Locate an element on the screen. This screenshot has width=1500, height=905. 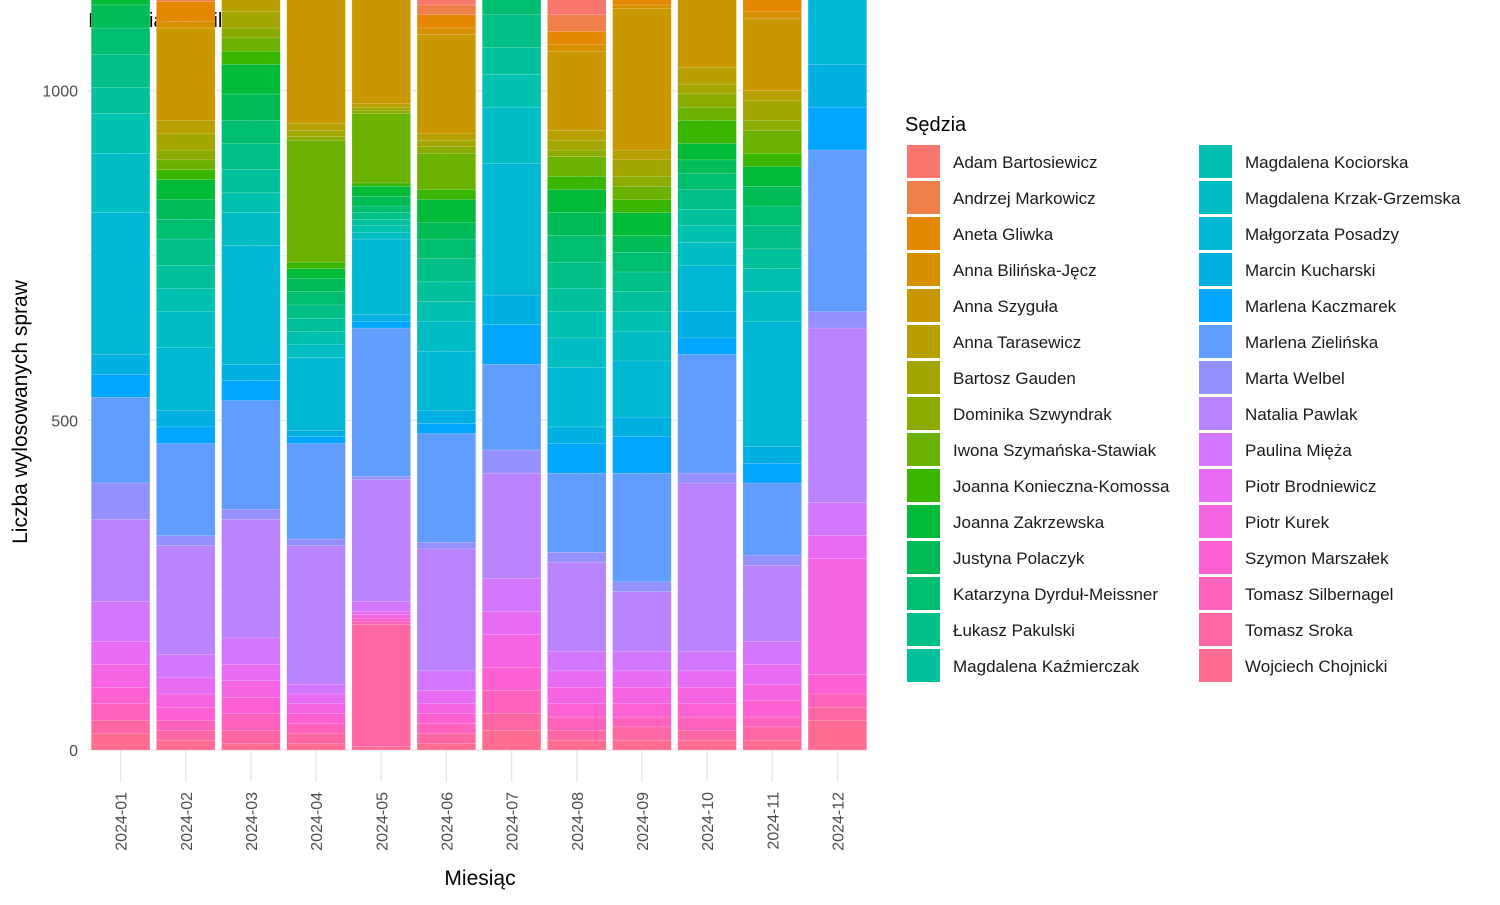
legend-label: Andrzej Markowicz is located at coordinates (1024, 198).